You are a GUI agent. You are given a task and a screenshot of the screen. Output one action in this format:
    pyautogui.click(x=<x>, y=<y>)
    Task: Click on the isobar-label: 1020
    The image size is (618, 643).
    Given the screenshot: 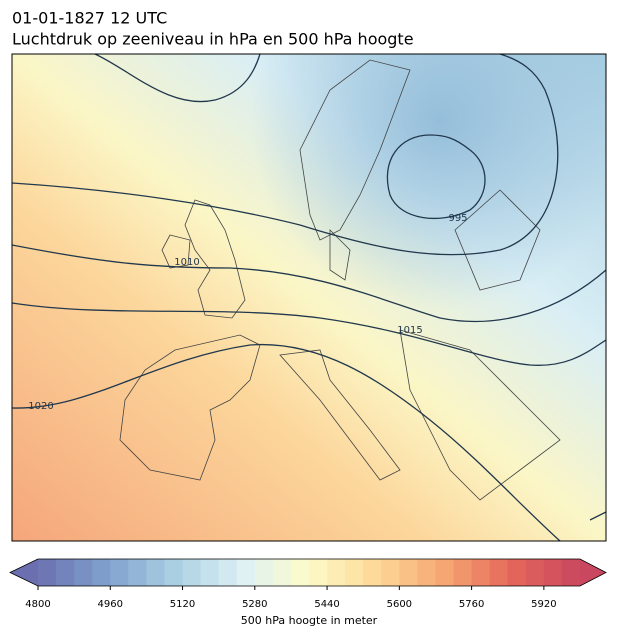 What is the action you would take?
    pyautogui.click(x=40, y=406)
    